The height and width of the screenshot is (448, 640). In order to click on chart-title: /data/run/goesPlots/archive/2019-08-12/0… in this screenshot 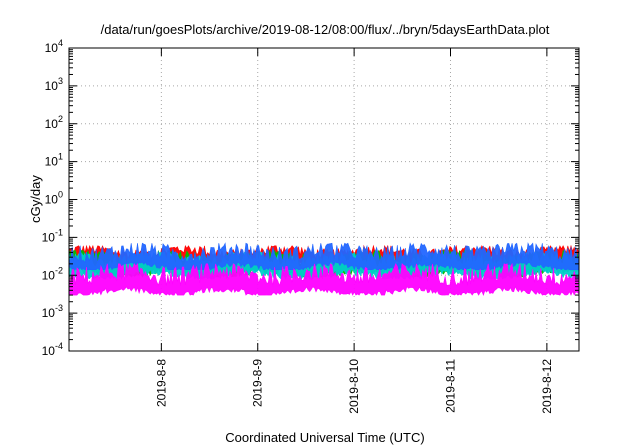, I will do `click(325, 29)`.